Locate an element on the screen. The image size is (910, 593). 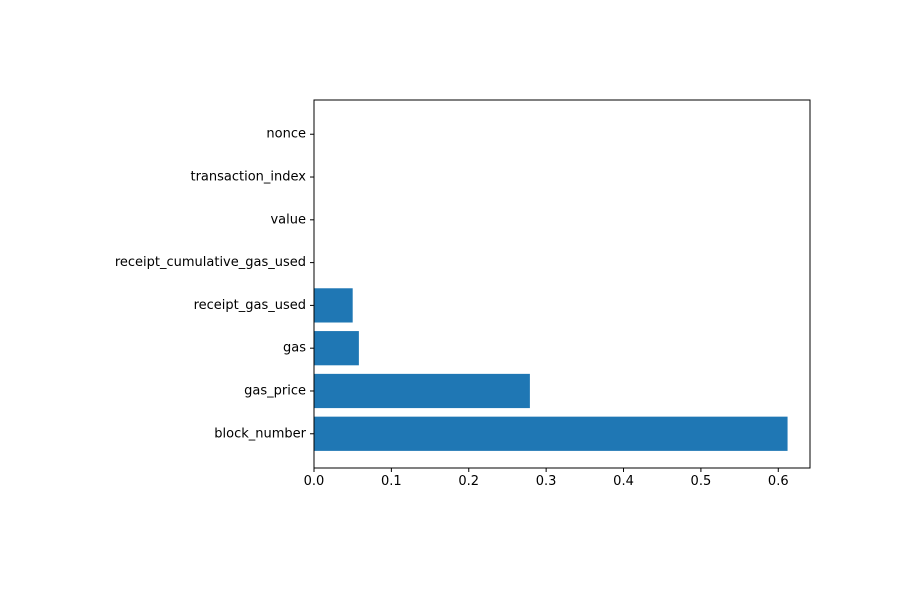
bars-group is located at coordinates (551, 369).